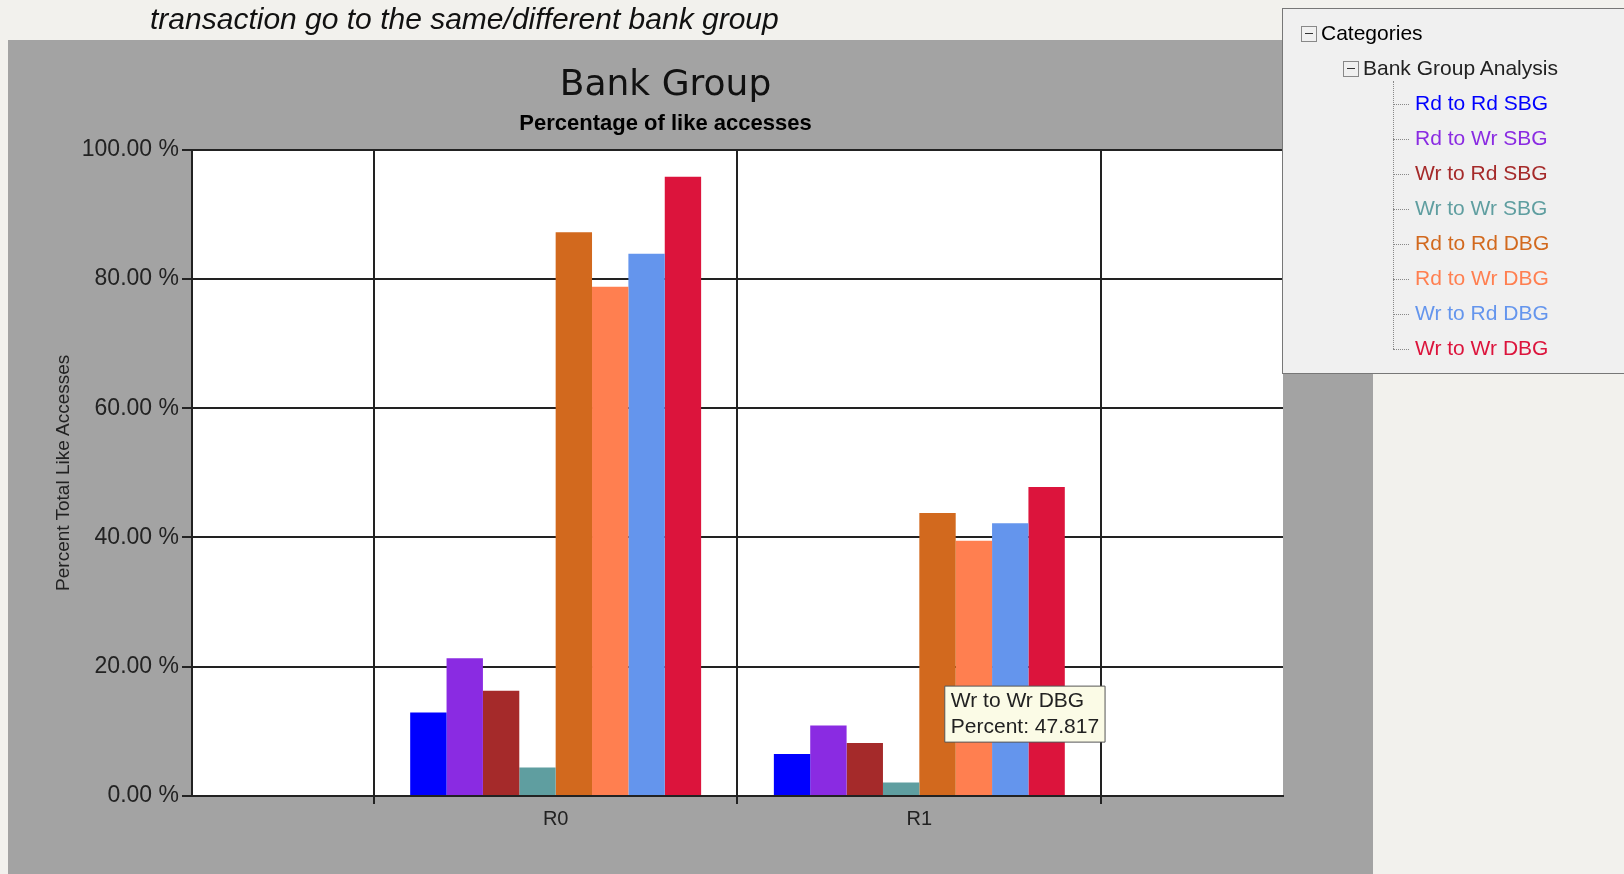  I want to click on text: Rd to Wr SBG, so click(1481, 137).